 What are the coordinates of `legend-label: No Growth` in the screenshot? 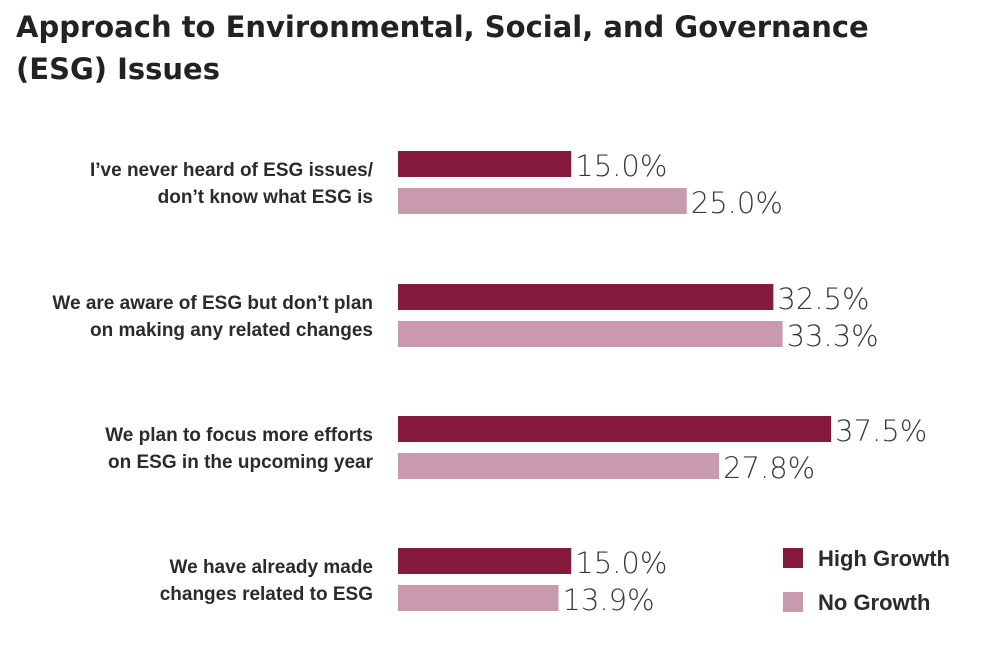 It's located at (874, 602).